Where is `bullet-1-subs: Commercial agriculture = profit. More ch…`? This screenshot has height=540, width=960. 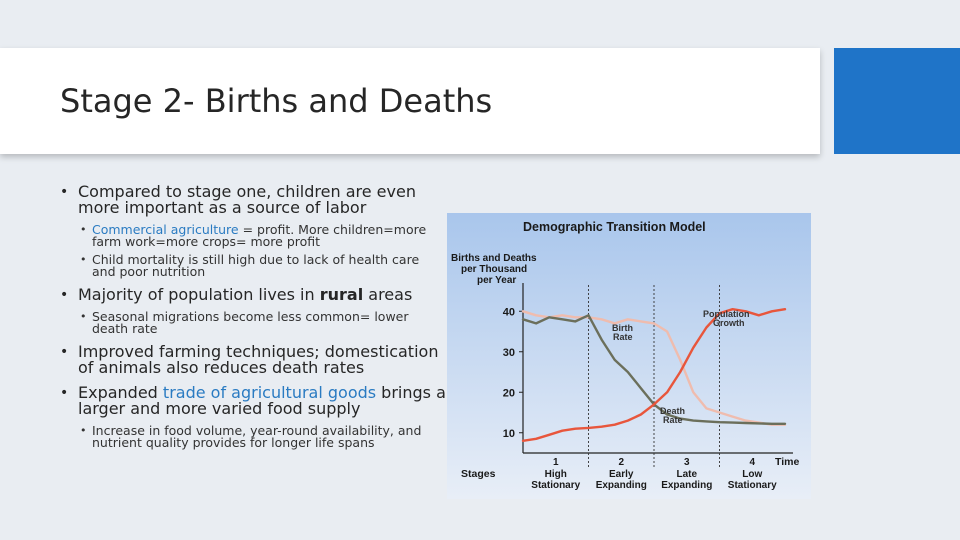 bullet-1-subs: Commercial agriculture = profit. More ch… is located at coordinates (251, 250).